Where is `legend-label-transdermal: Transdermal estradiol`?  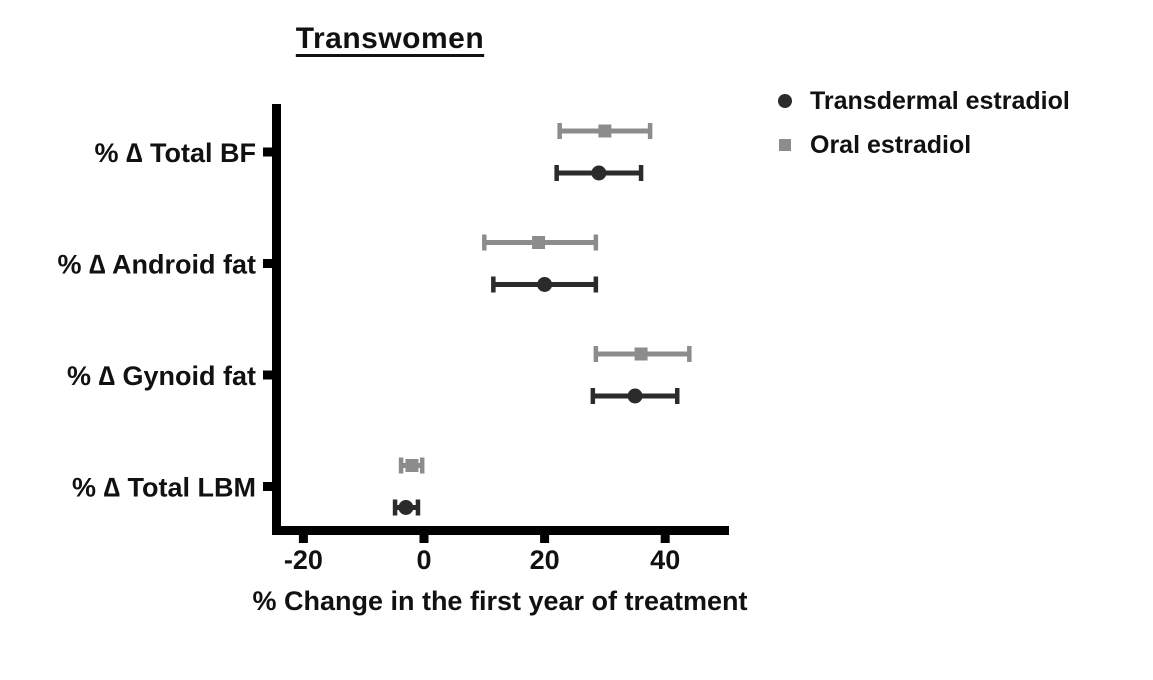 legend-label-transdermal: Transdermal estradiol is located at coordinates (940, 101).